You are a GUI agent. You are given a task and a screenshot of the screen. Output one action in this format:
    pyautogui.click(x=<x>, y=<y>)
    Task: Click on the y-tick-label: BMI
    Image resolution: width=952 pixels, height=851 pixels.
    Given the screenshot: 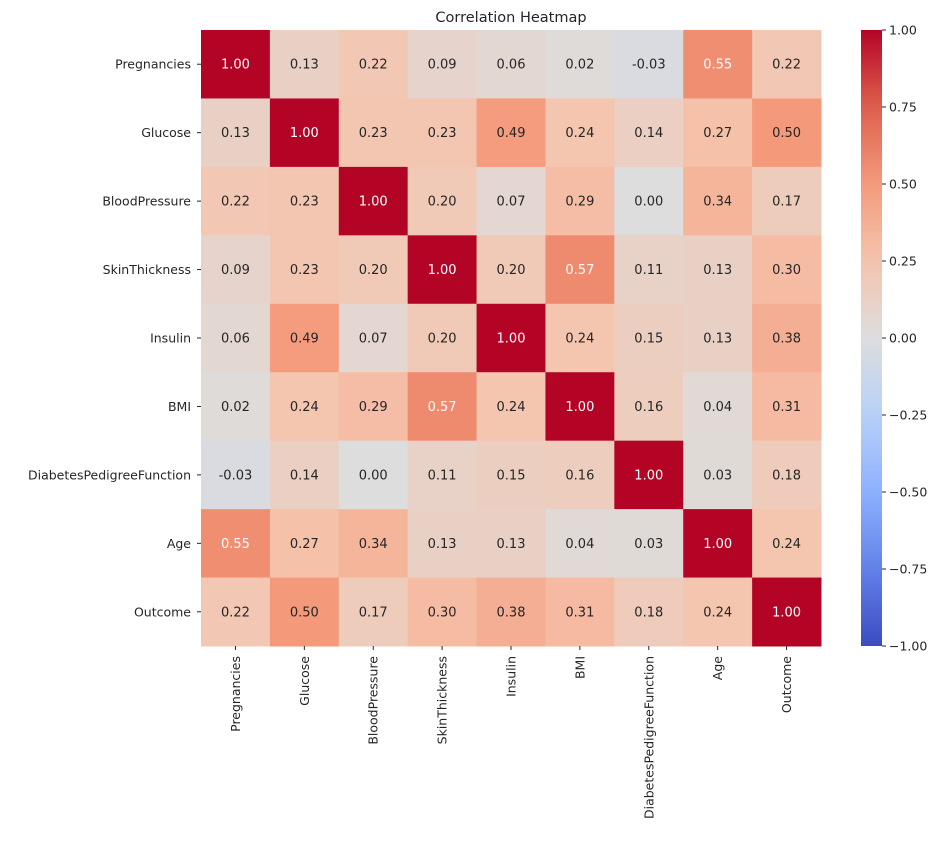 What is the action you would take?
    pyautogui.click(x=179, y=406)
    